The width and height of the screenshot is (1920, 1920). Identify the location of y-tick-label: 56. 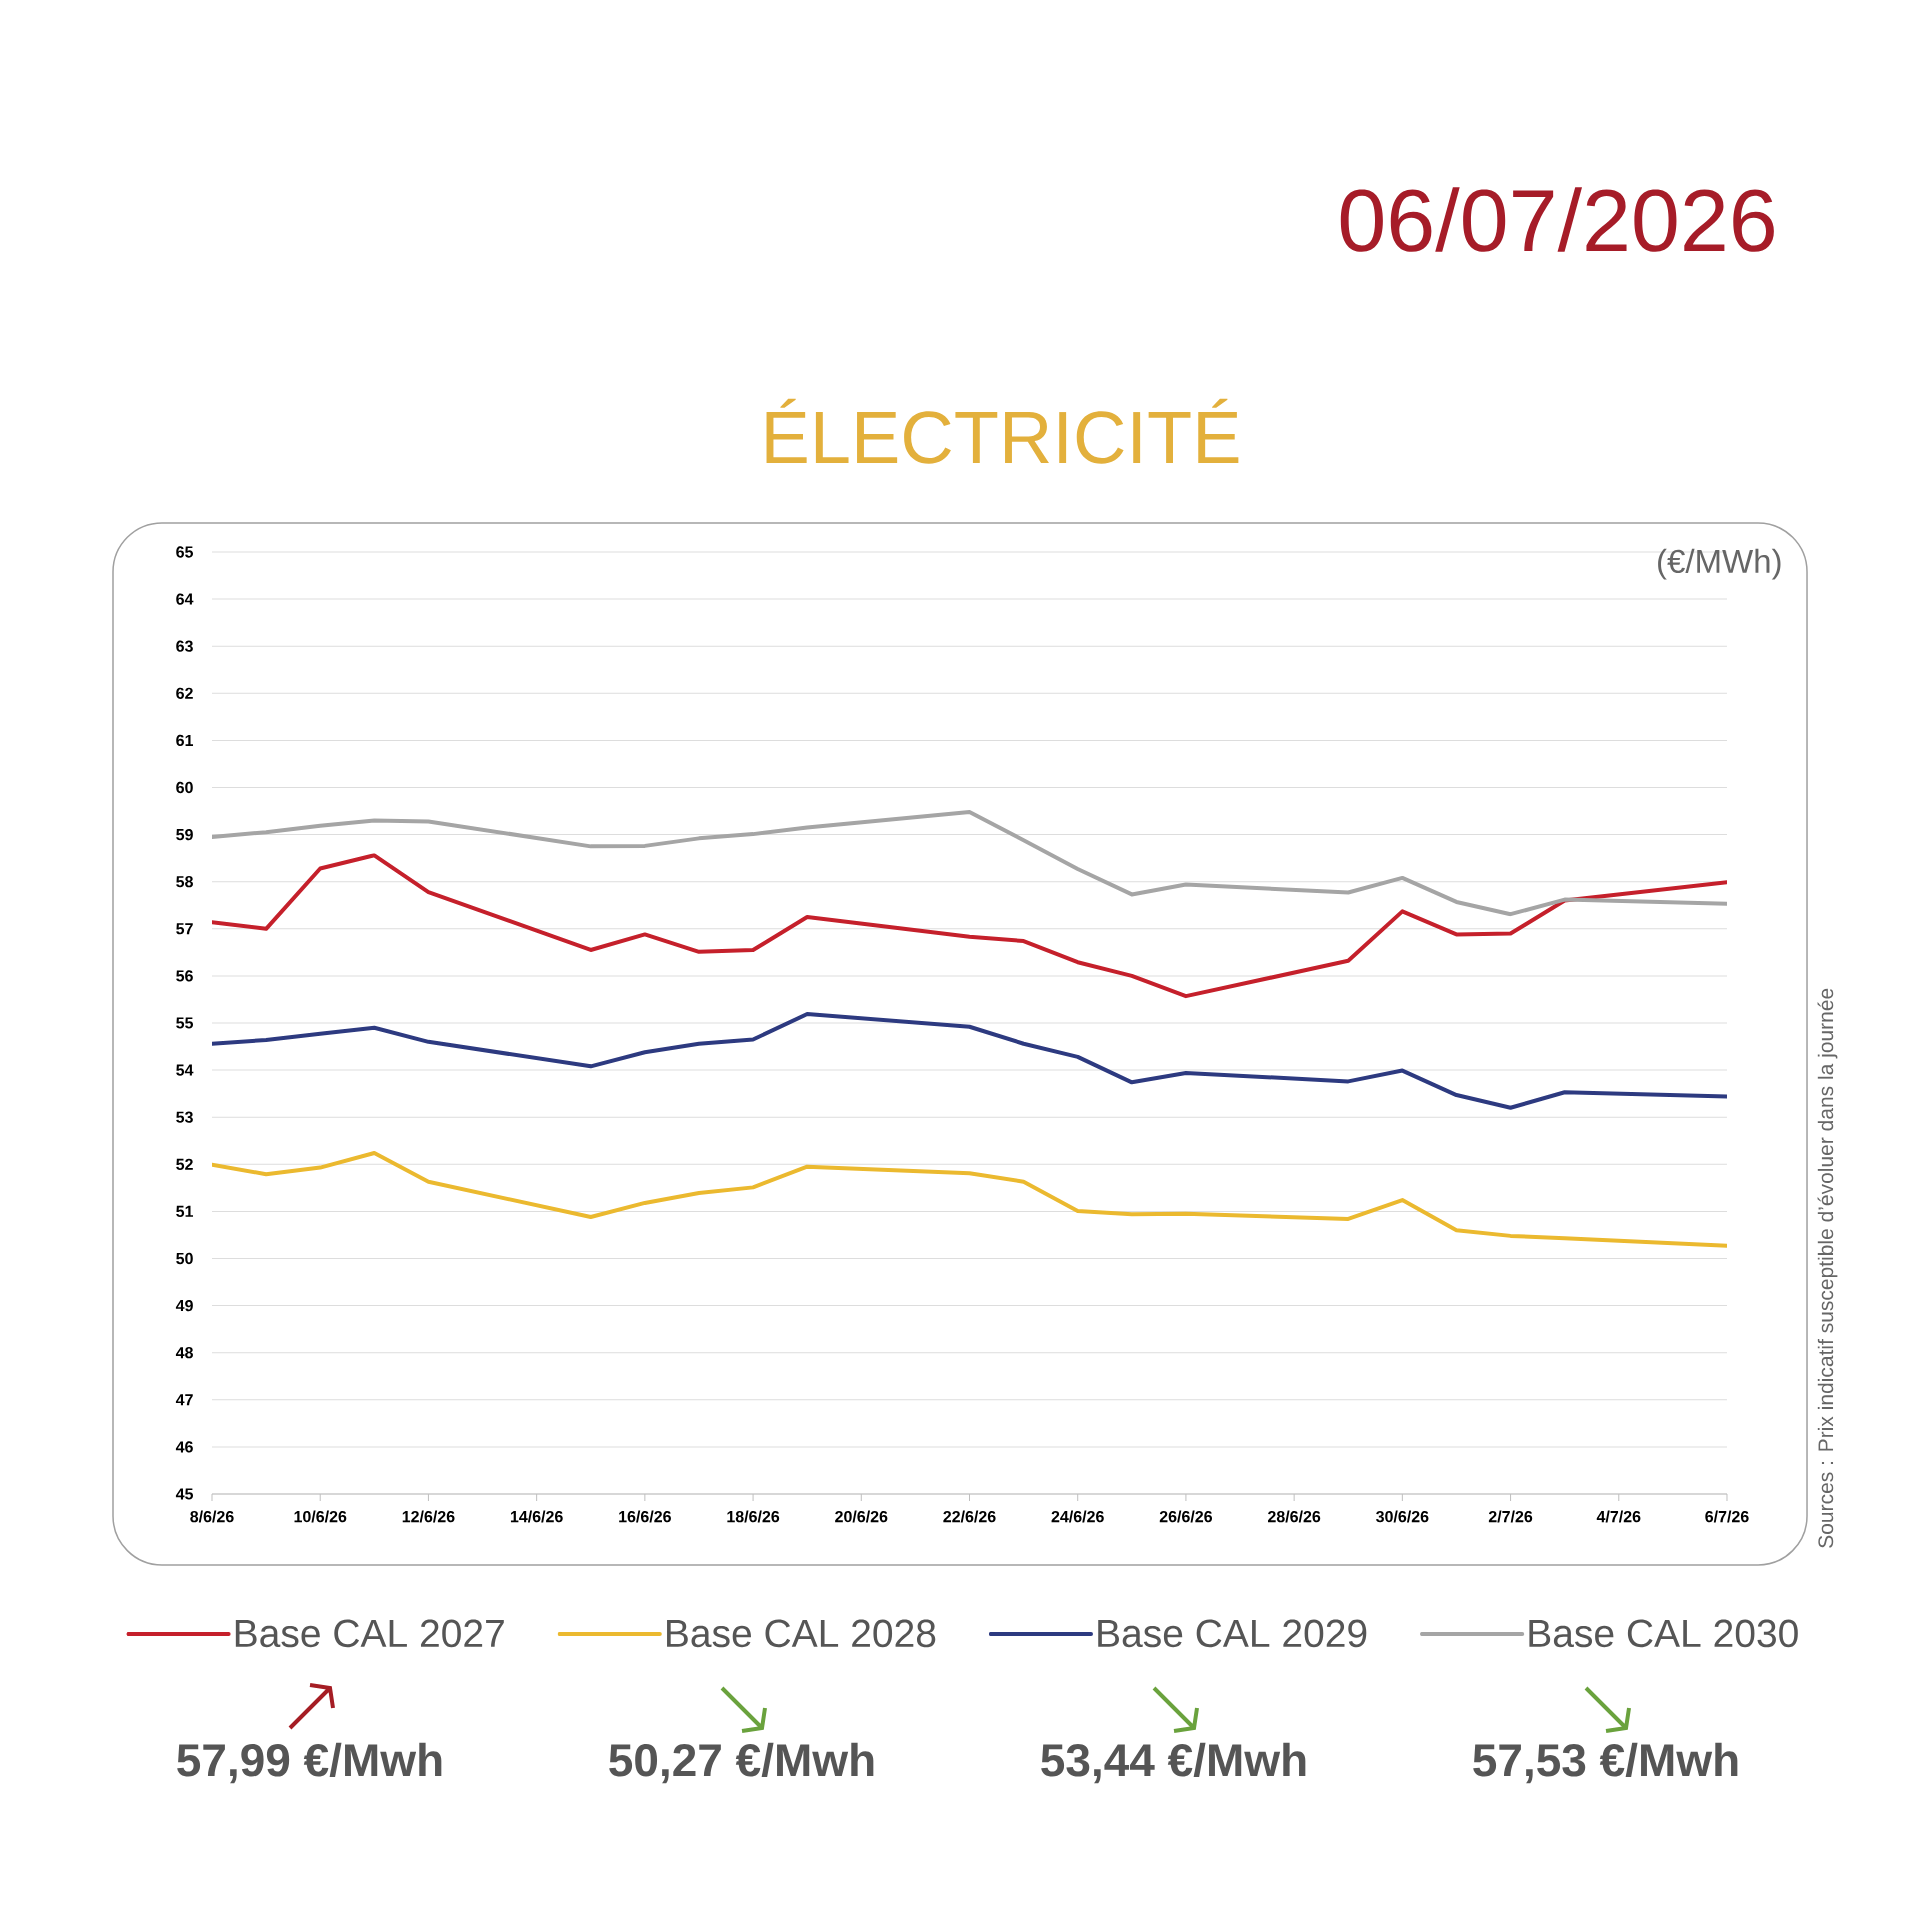
(184, 976).